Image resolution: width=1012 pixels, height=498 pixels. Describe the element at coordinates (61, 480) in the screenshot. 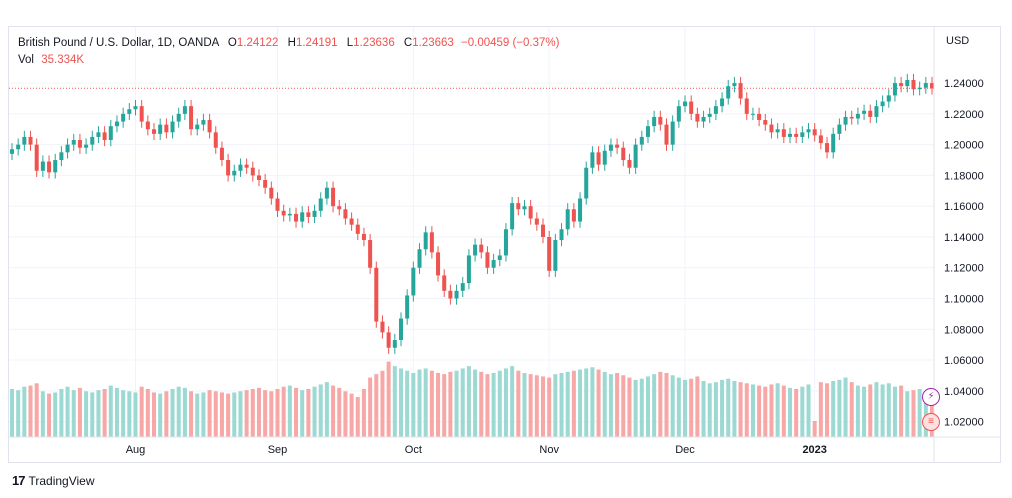

I see `brand-name: TradingView` at that location.